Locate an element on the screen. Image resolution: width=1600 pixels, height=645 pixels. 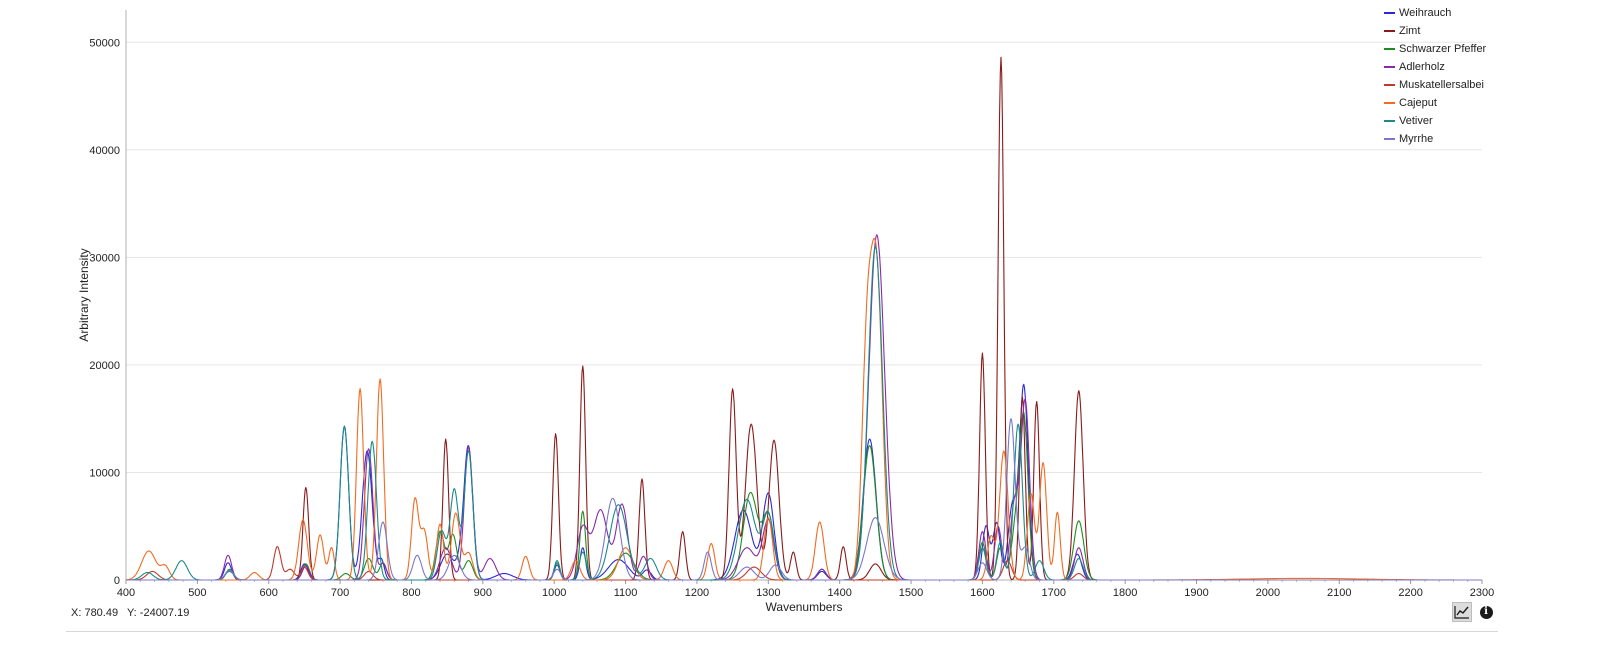
legend-item: Weihrauch is located at coordinates (1435, 13).